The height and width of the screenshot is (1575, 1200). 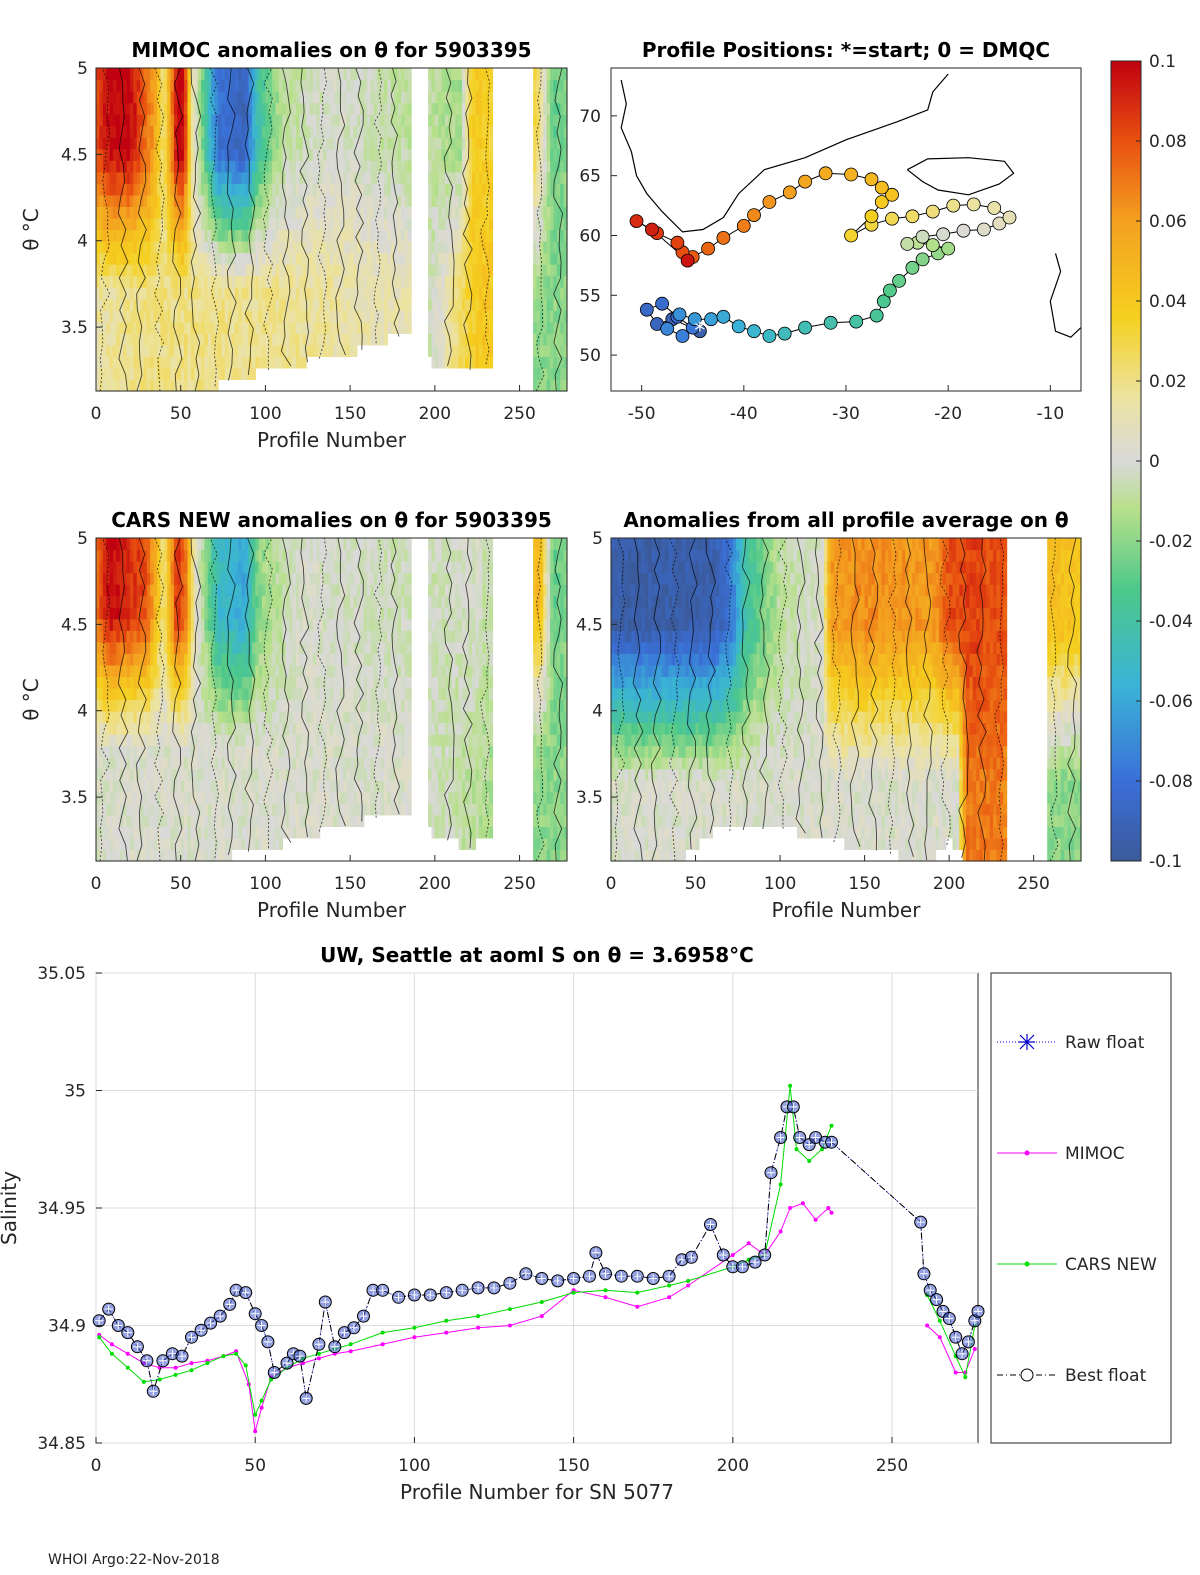 What do you see at coordinates (846, 414) in the screenshot?
I see `x-tick-label: -30` at bounding box center [846, 414].